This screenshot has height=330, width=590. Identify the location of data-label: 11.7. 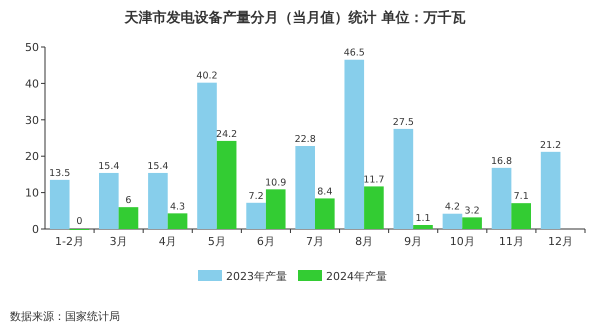
(373, 180).